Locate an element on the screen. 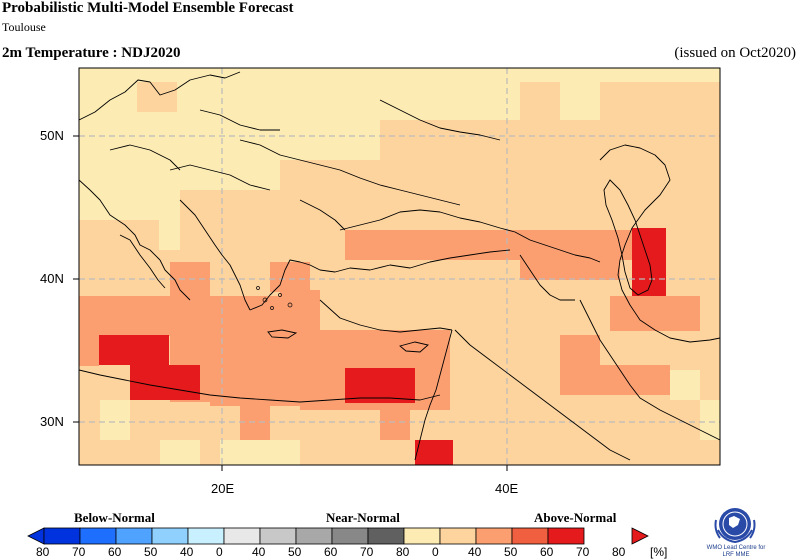  wmo-caption: WMO Lead Centre for LRF MME is located at coordinates (736, 552).